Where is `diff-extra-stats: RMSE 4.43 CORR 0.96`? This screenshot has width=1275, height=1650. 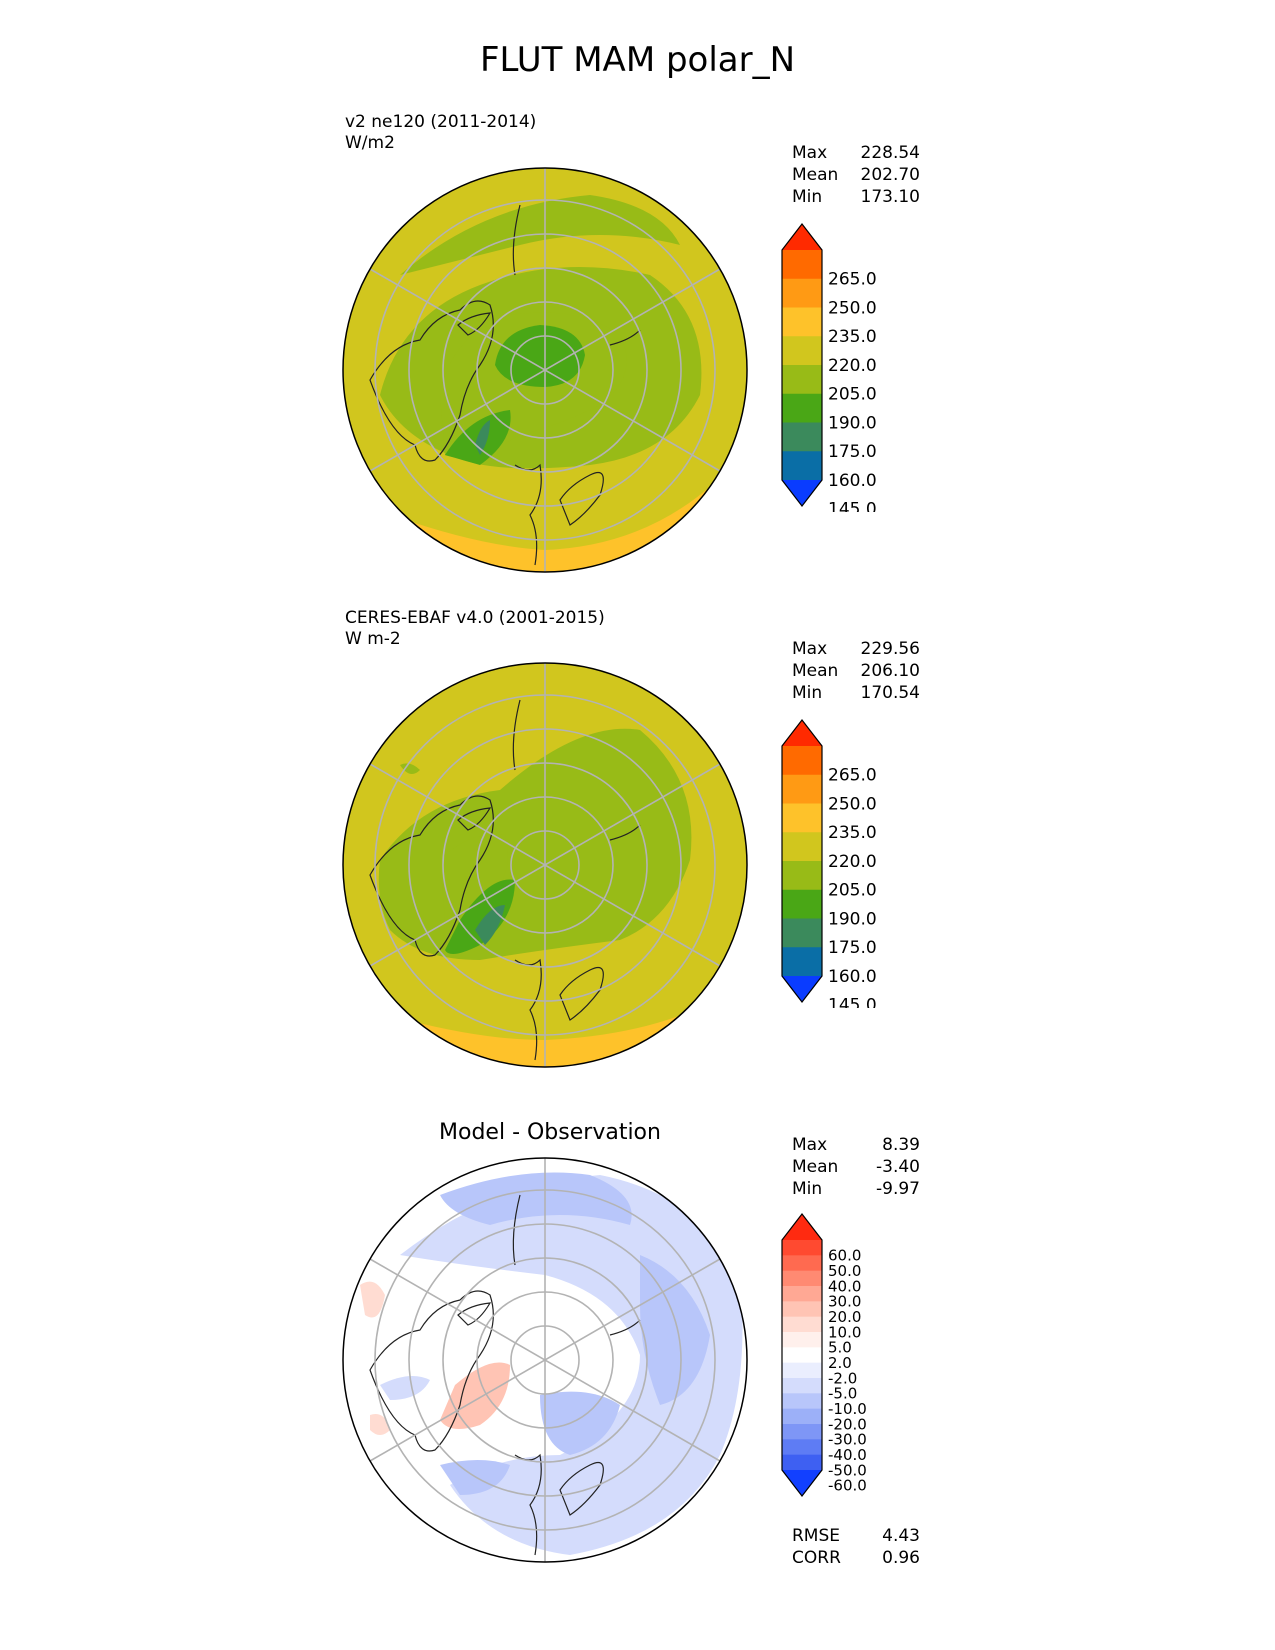
diff-extra-stats: RMSE 4.43 CORR 0.96 is located at coordinates (856, 1547).